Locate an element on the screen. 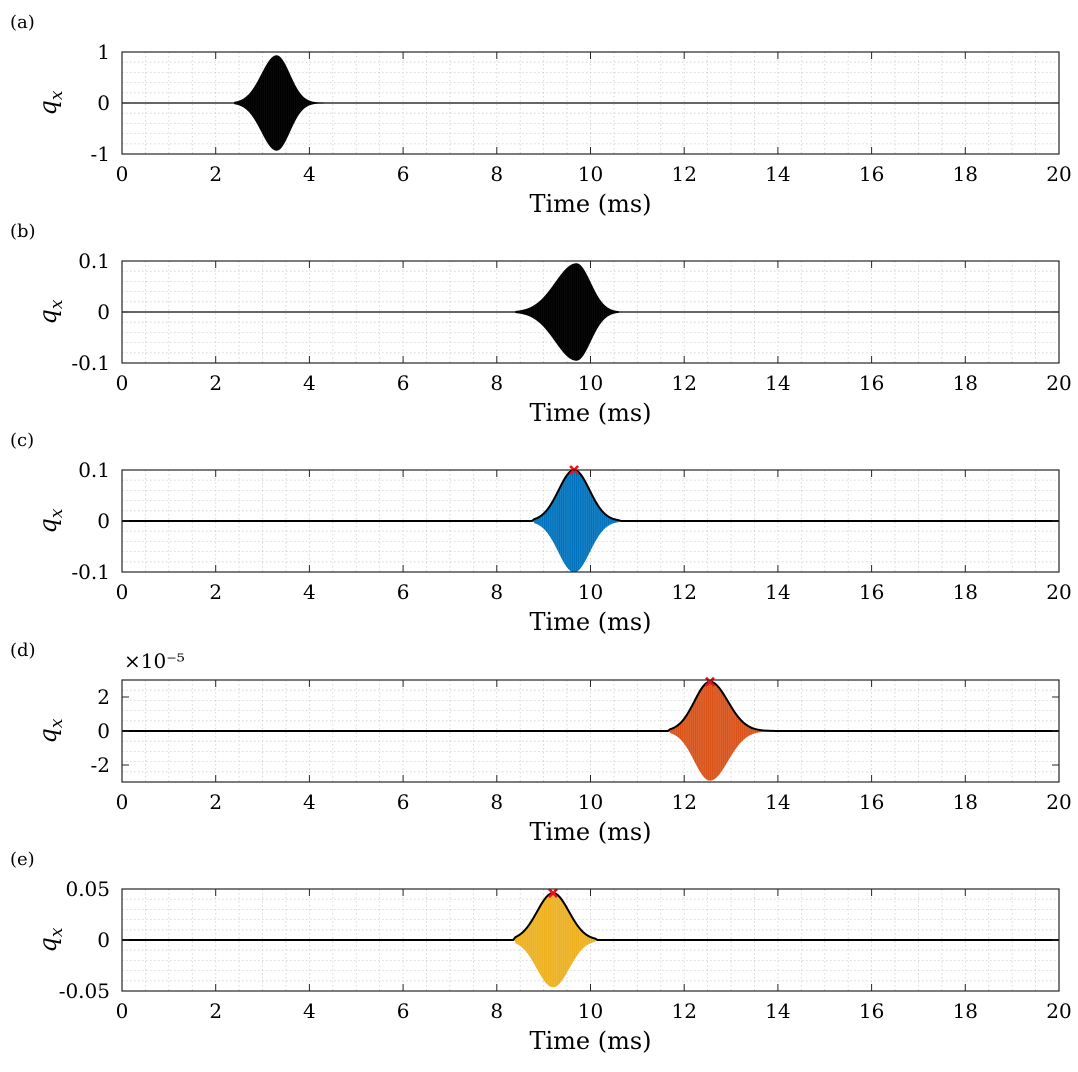 The width and height of the screenshot is (1078, 1072). y-tick-label: -2 is located at coordinates (100, 765).